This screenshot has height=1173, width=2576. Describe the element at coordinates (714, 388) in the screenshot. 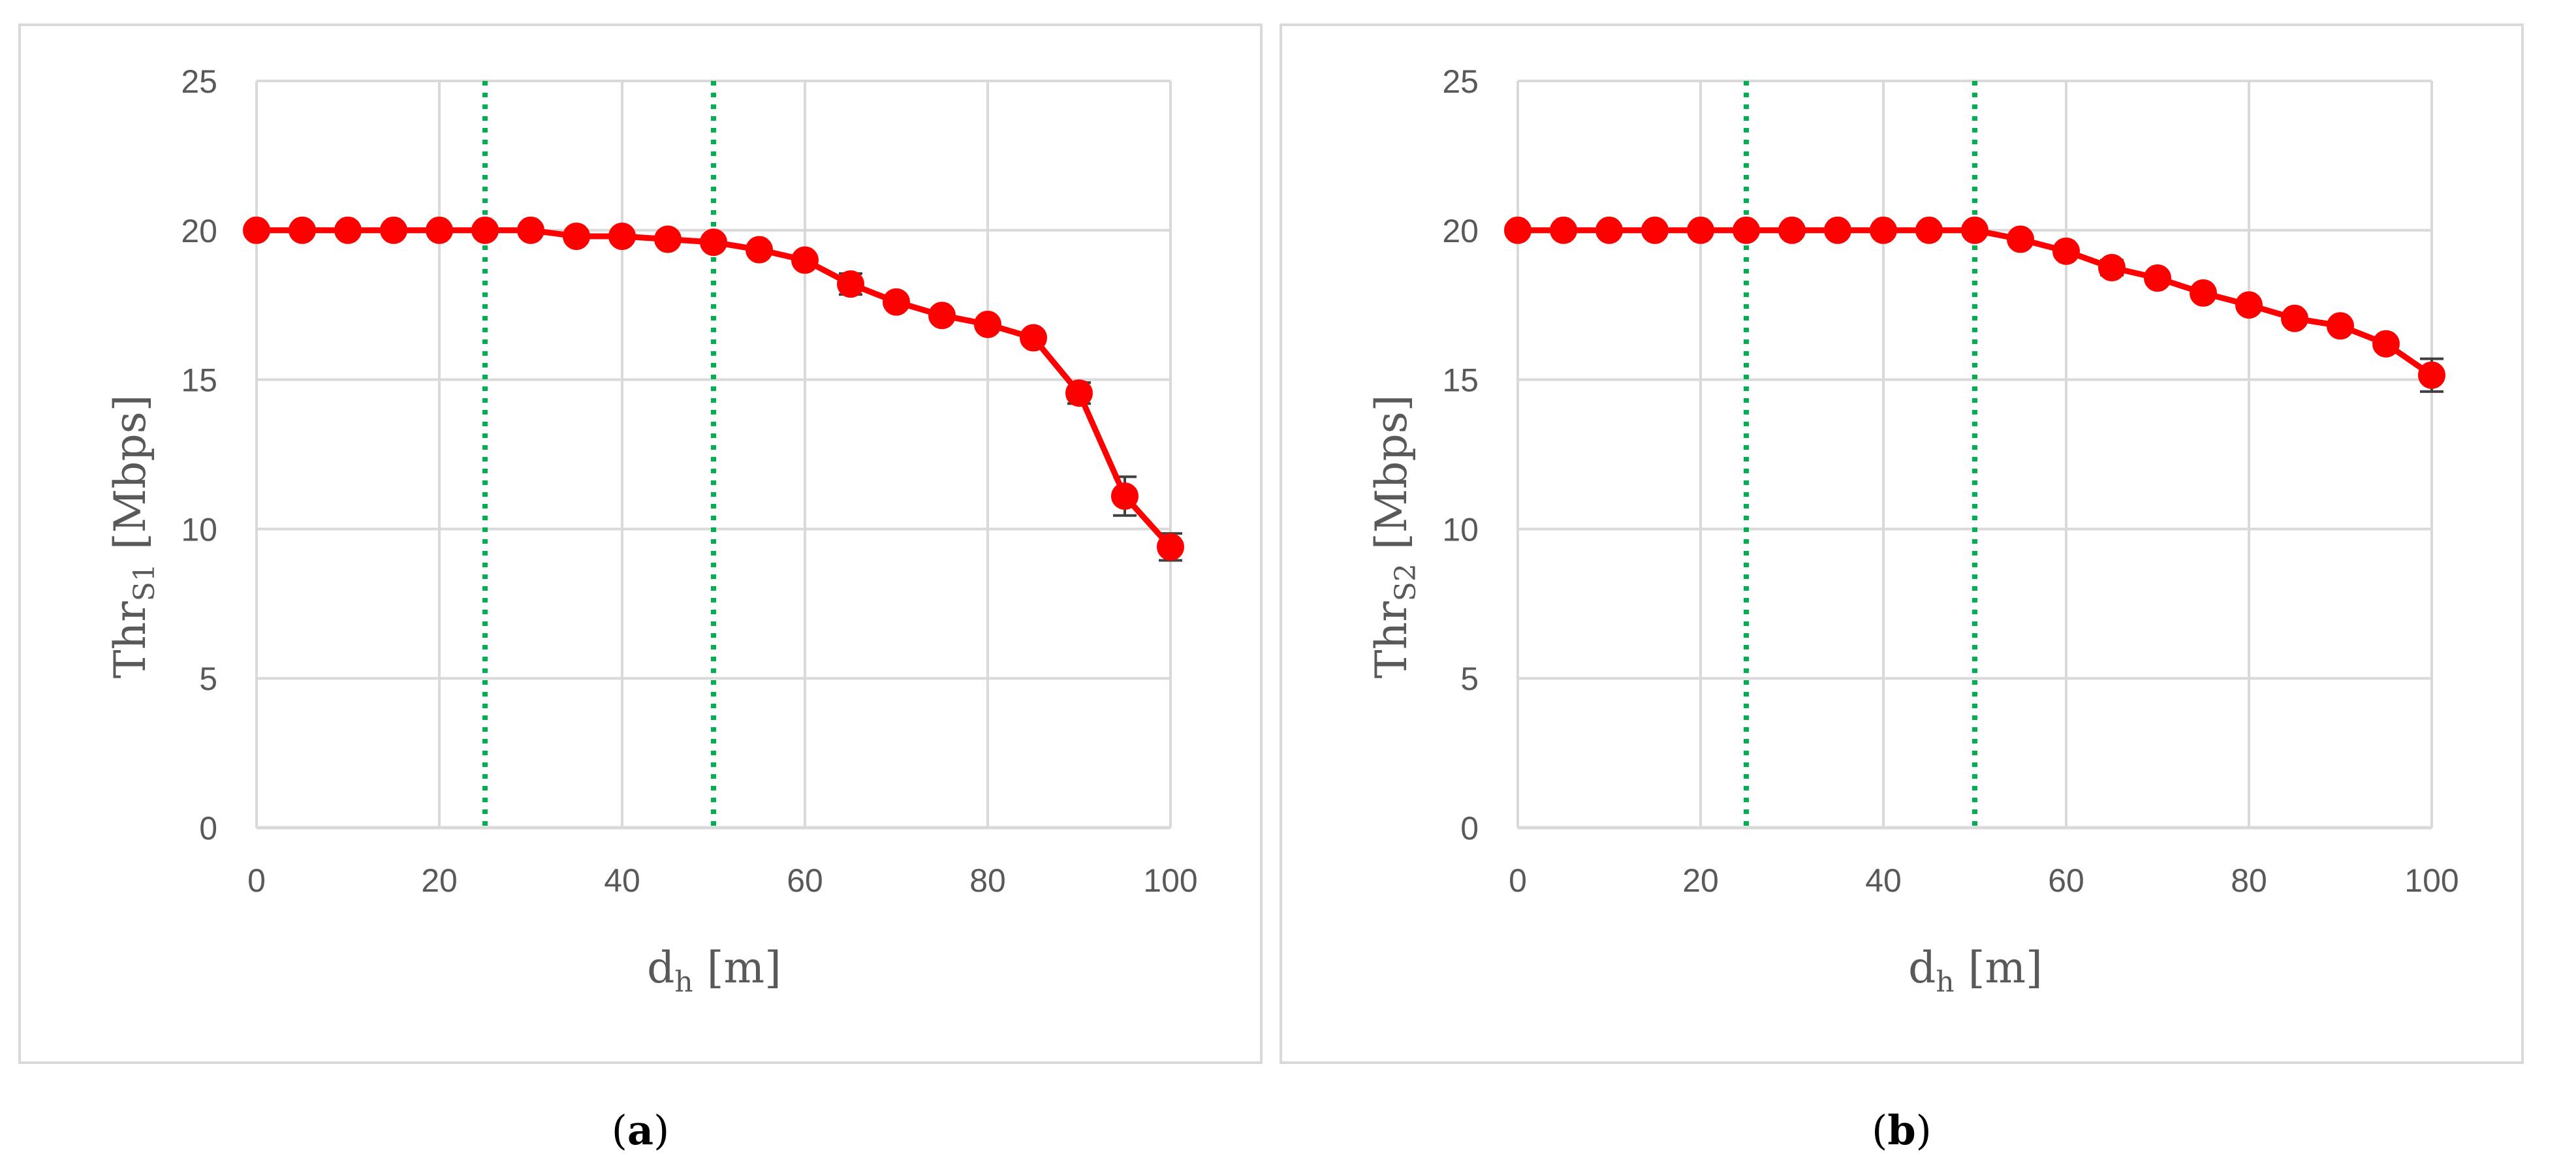

I see `panel-a-series` at that location.